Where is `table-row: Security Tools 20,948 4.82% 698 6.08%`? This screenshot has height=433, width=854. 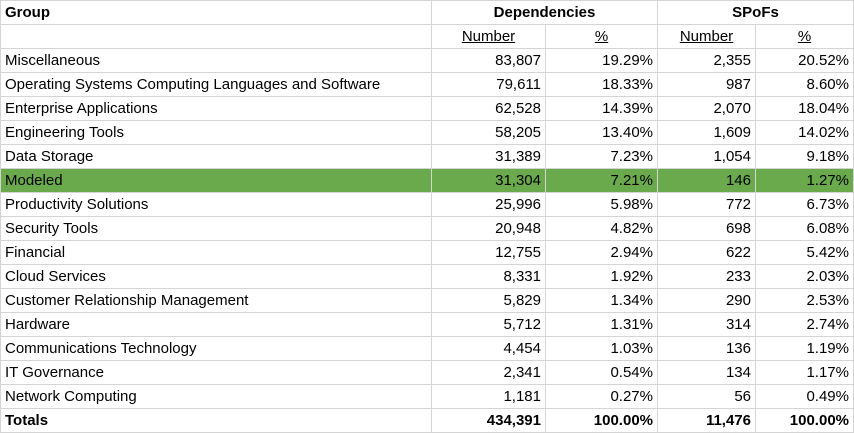
table-row: Security Tools 20,948 4.82% 698 6.08% is located at coordinates (427, 228).